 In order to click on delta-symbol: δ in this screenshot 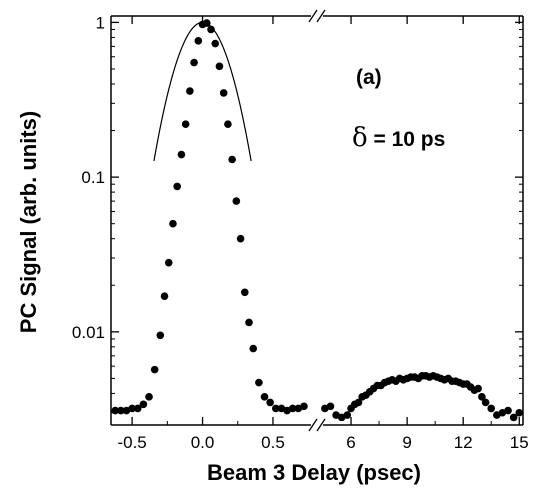, I will do `click(360, 138)`.